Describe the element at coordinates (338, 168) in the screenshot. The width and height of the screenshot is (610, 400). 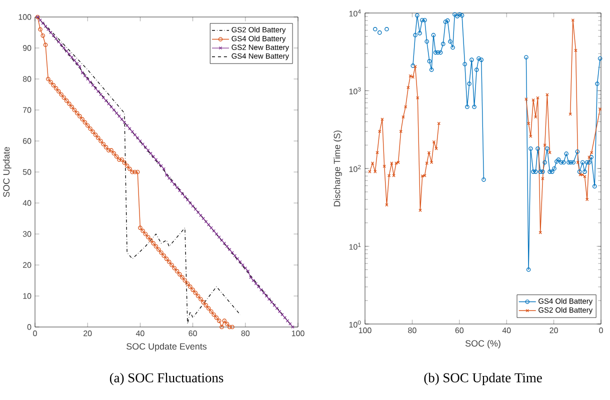
I see `y-axis-title: Discharge Time (S)` at that location.